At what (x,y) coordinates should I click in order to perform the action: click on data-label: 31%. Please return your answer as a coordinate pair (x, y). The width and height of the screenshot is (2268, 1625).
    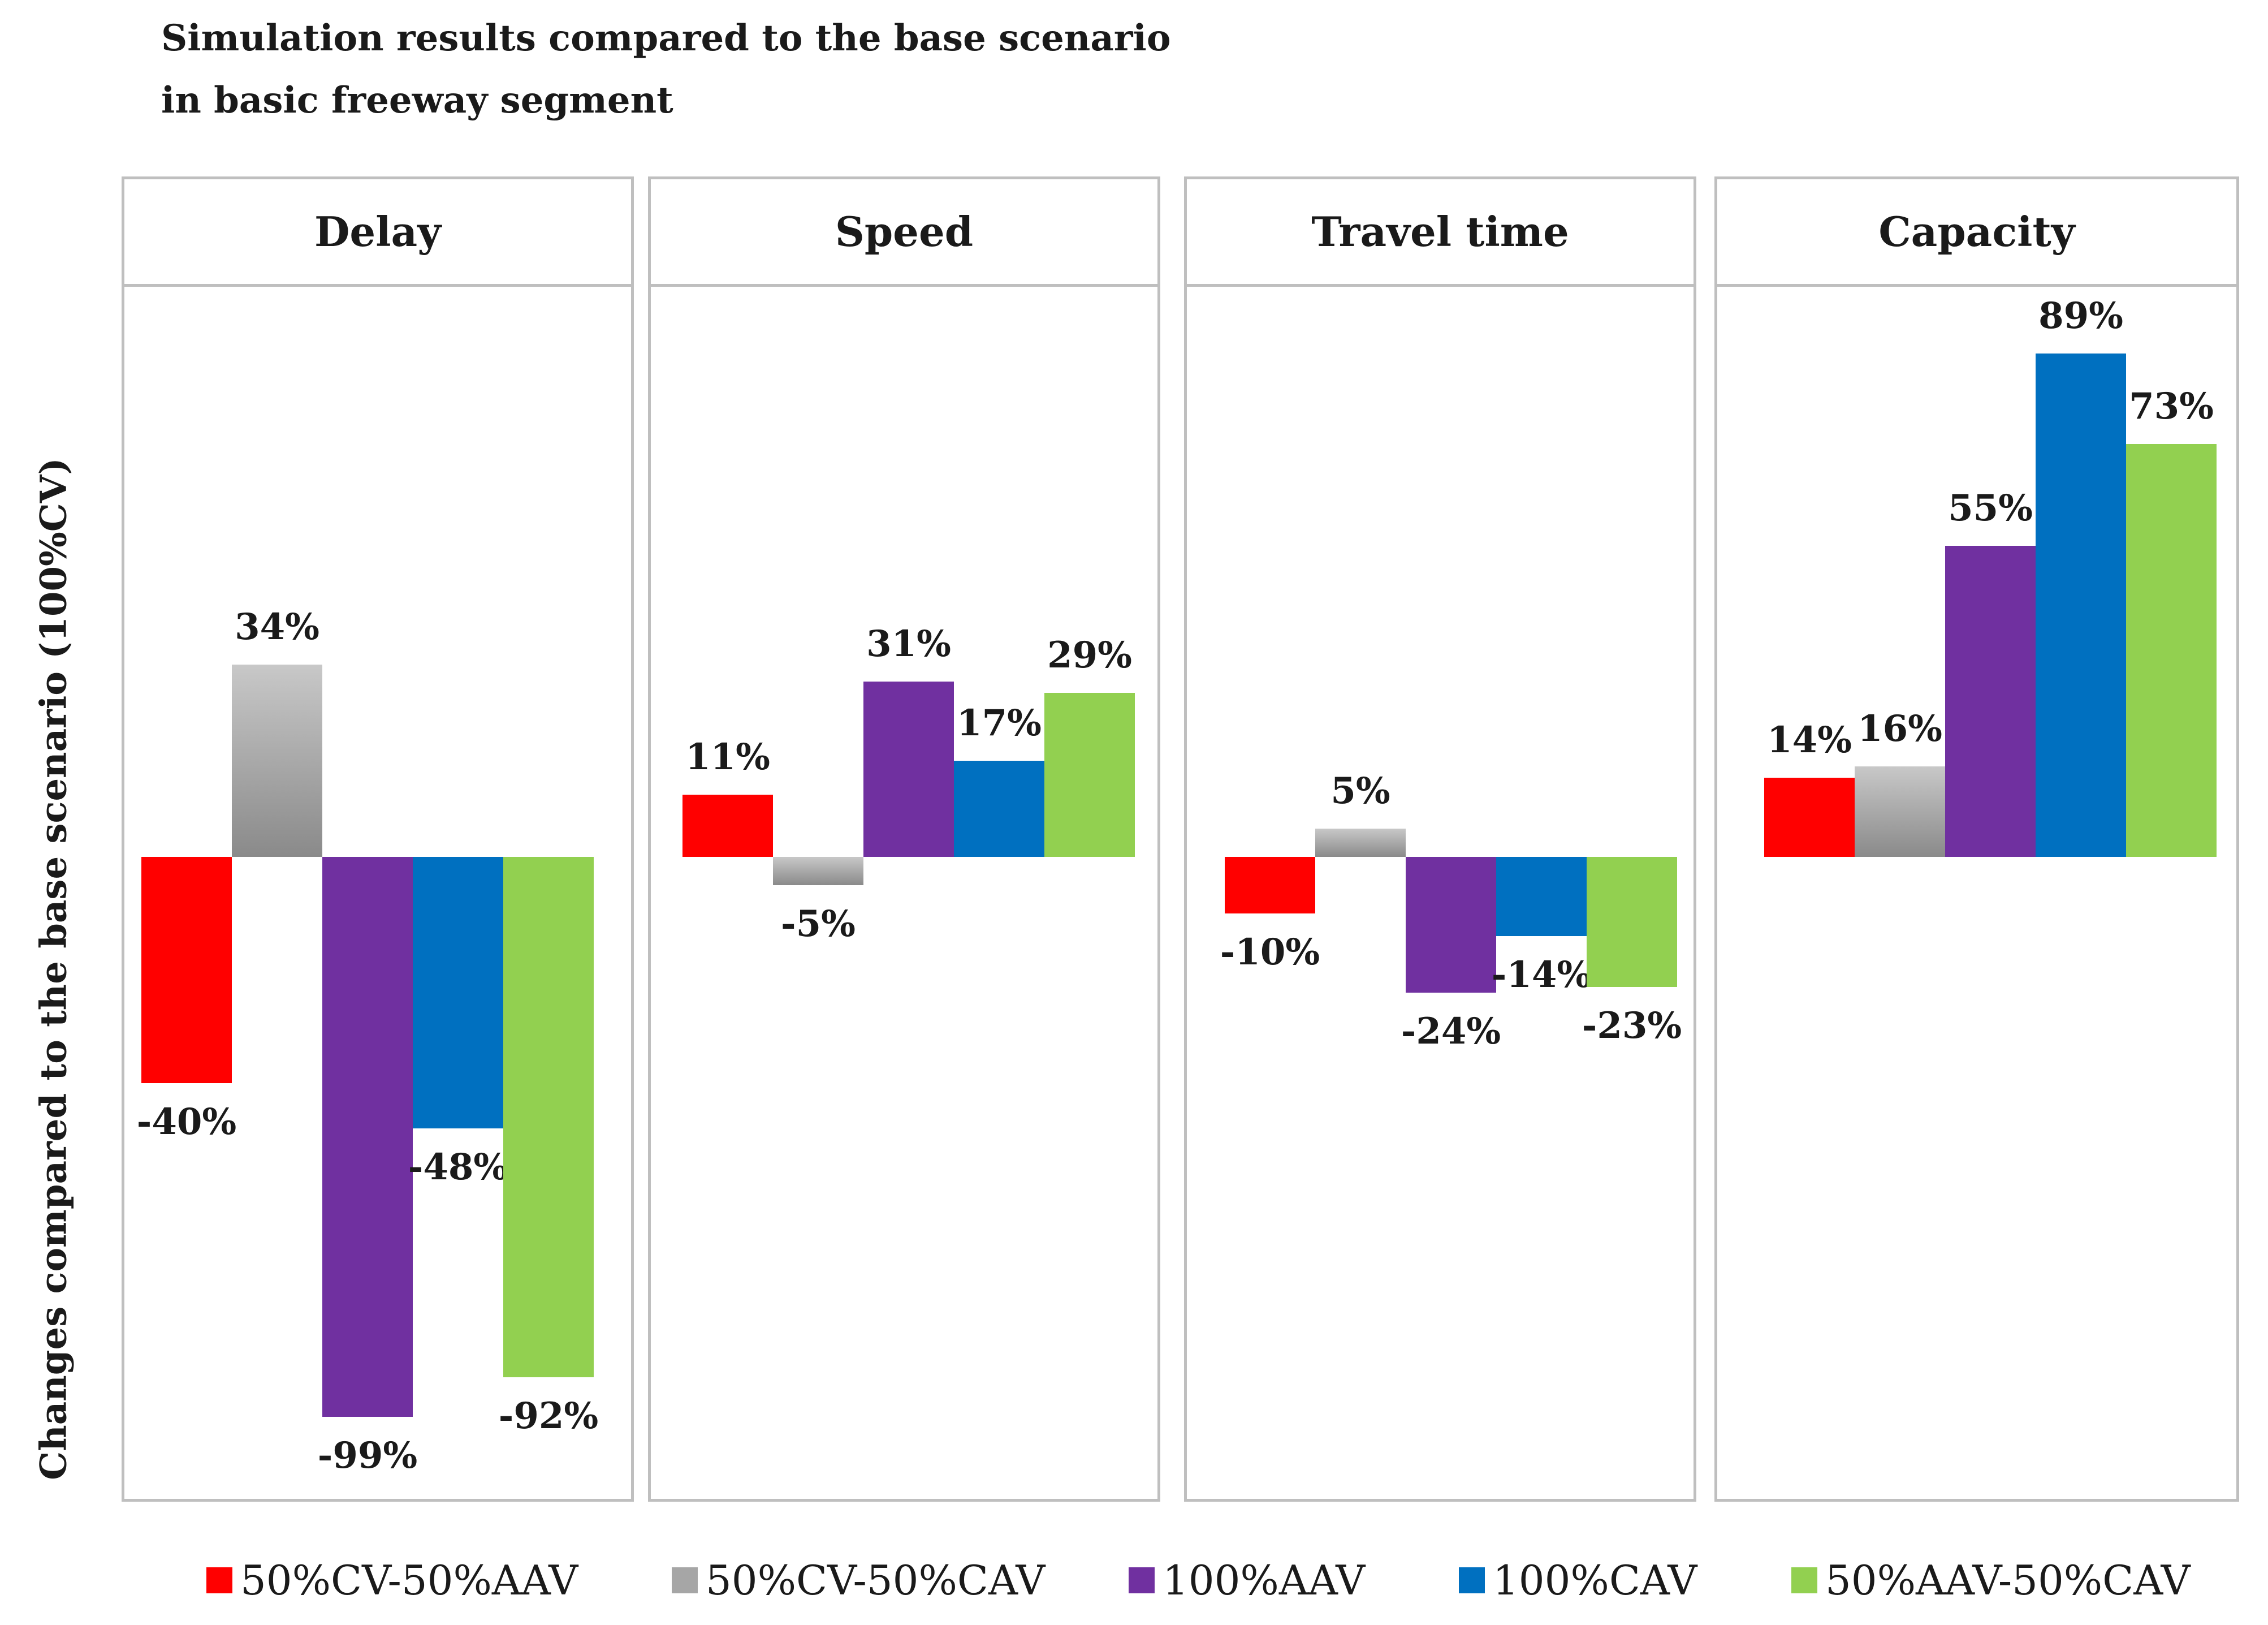
    Looking at the image, I should click on (909, 644).